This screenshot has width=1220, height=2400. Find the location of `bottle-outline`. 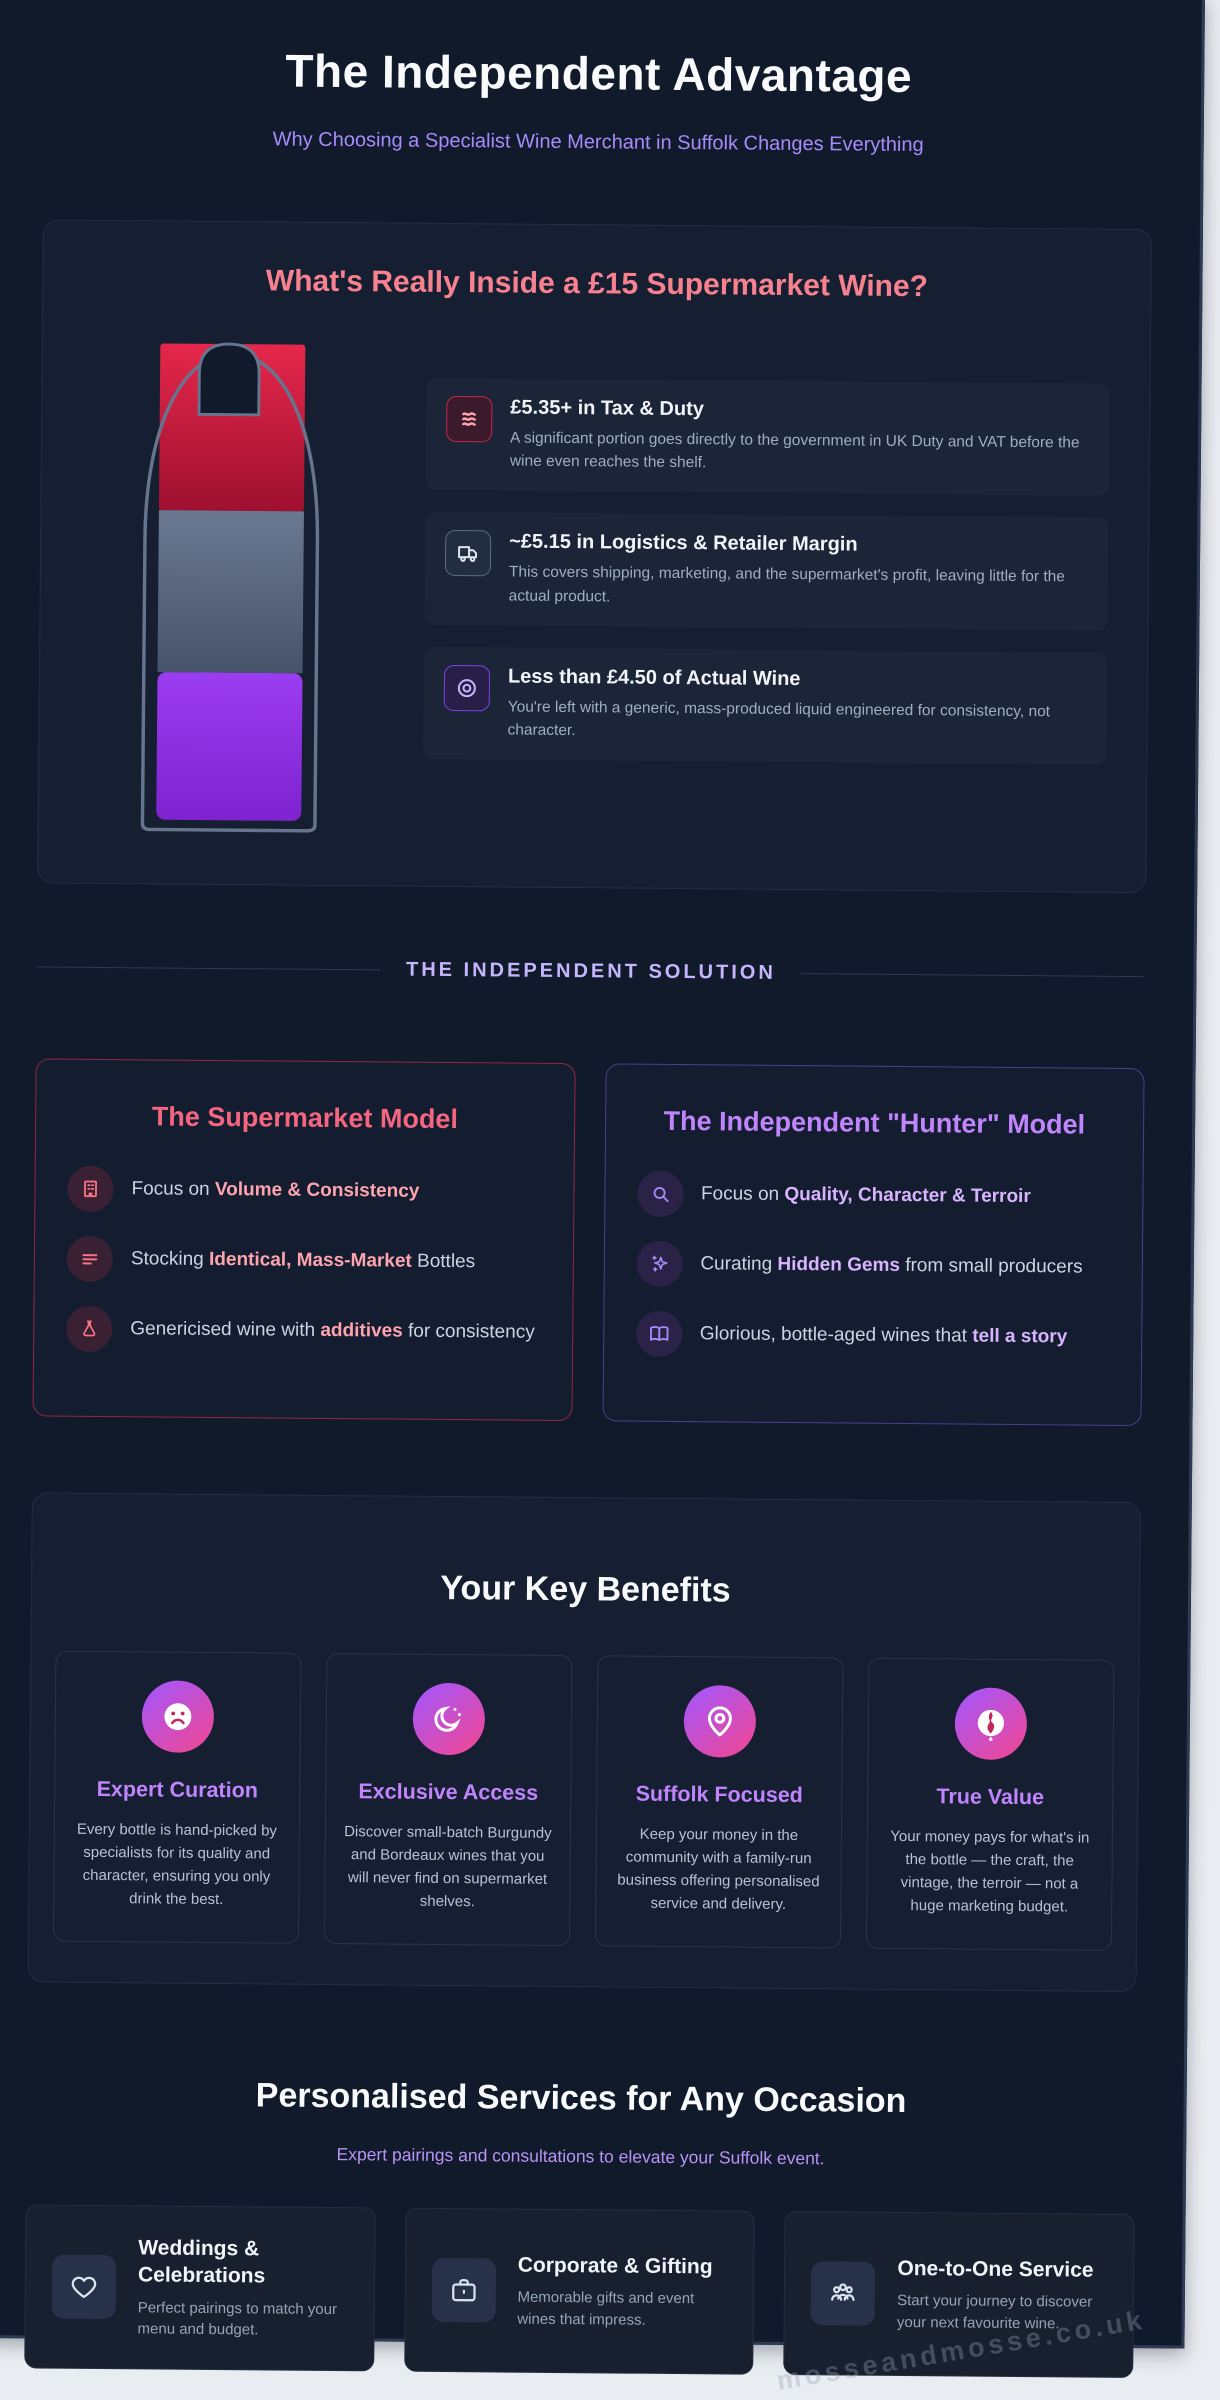

bottle-outline is located at coordinates (230, 592).